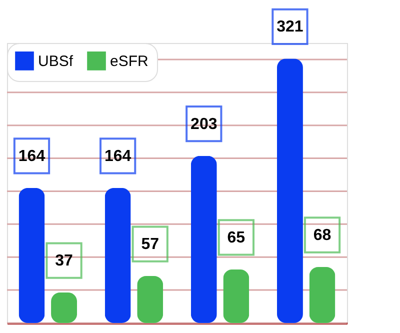  I want to click on data-label: 68, so click(322, 235).